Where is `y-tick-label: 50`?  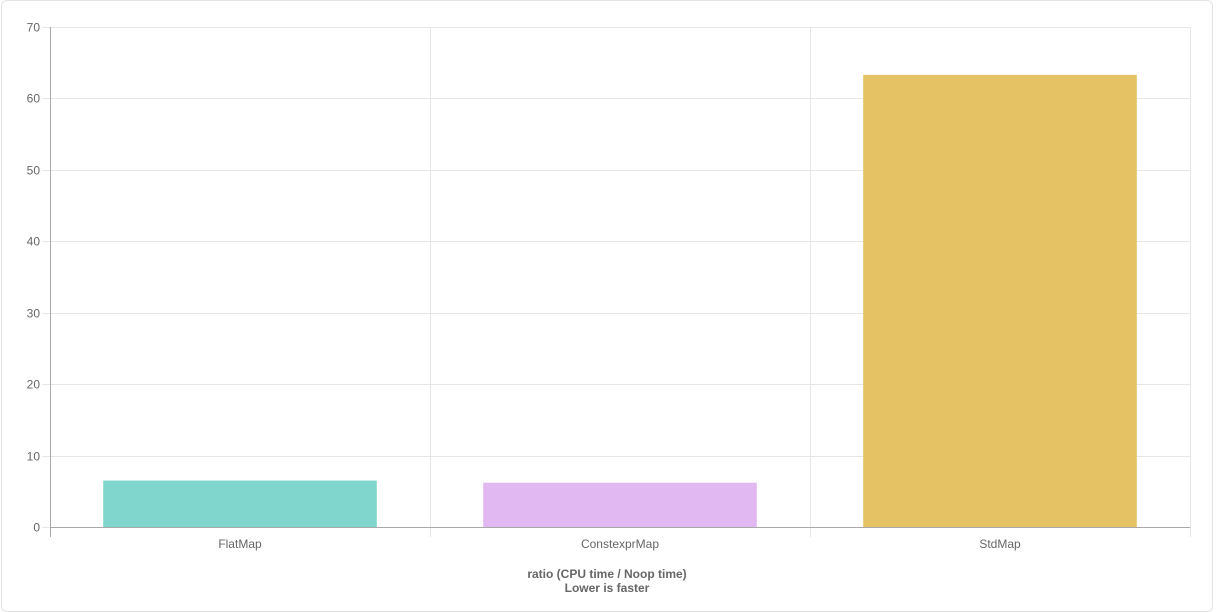 y-tick-label: 50 is located at coordinates (34, 171).